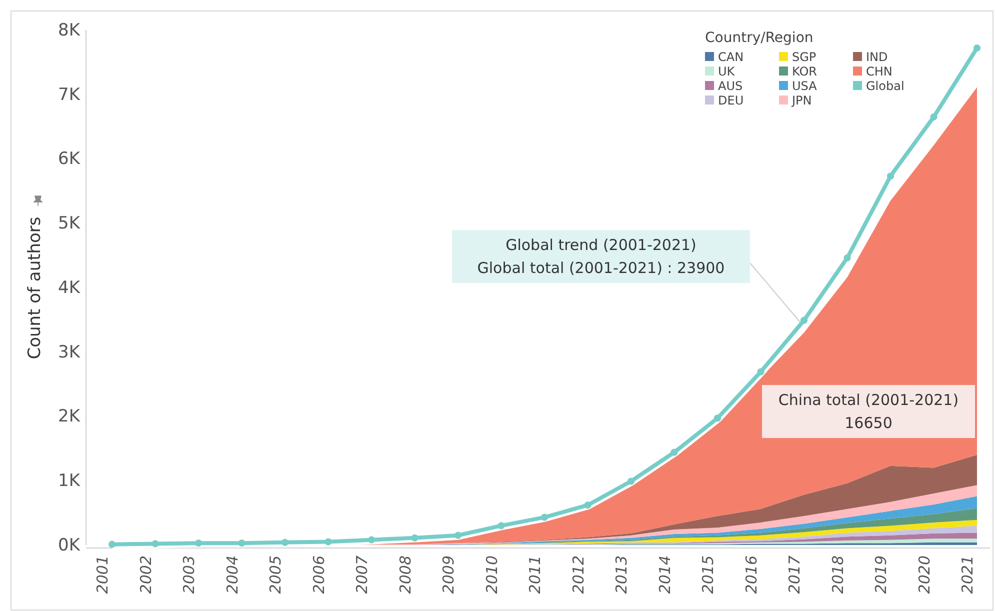 The image size is (995, 611). I want to click on y-tick-label: 2K, so click(69, 416).